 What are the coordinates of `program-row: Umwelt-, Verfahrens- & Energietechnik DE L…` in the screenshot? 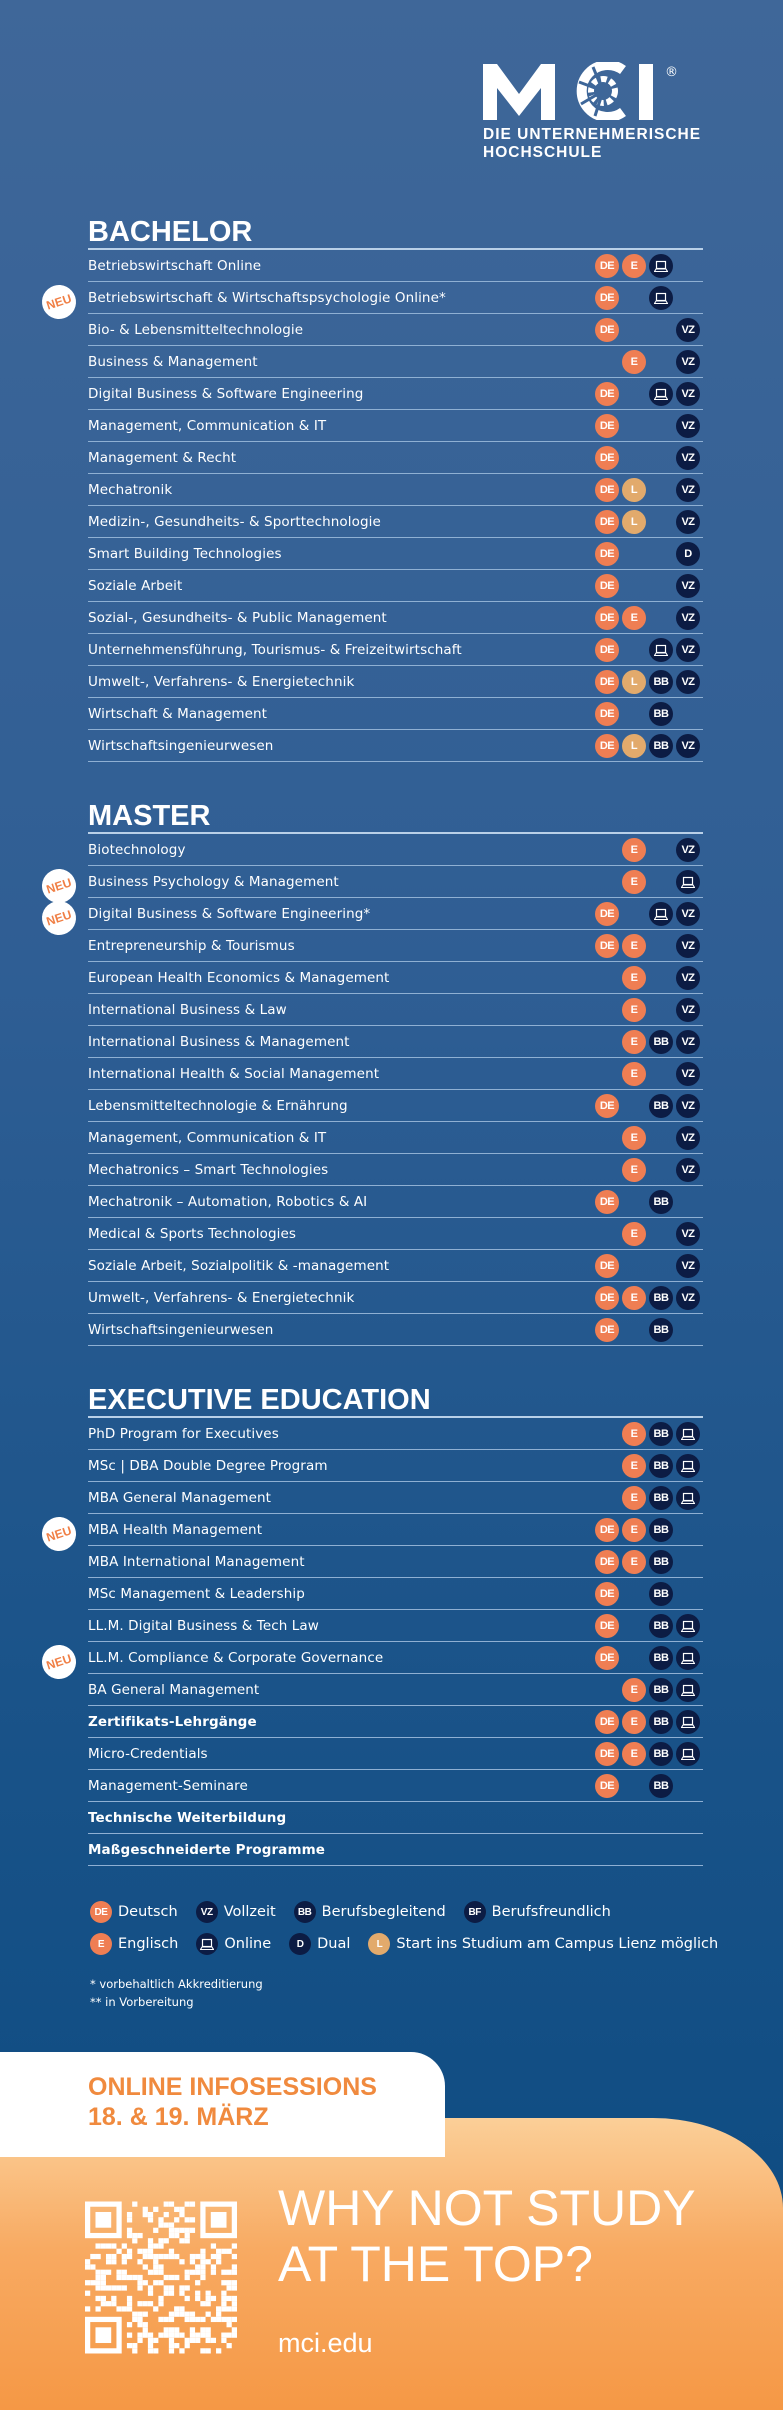 It's located at (395, 682).